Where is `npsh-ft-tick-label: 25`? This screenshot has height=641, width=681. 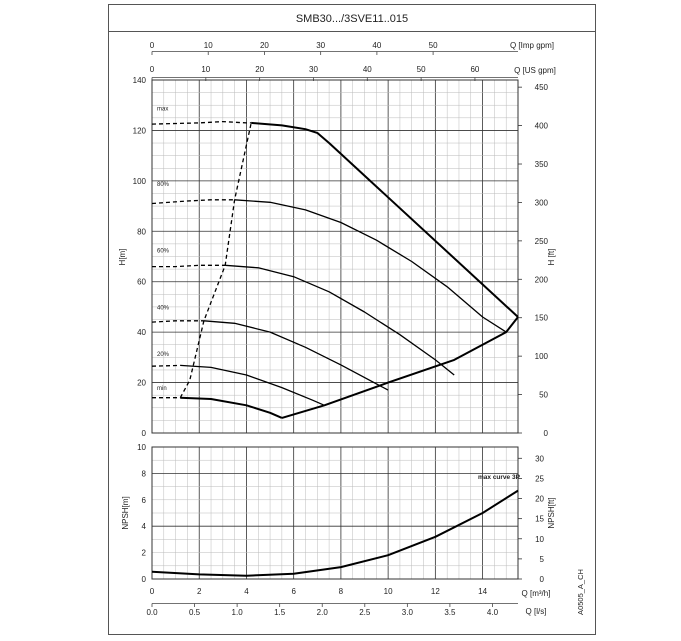
npsh-ft-tick-label: 25 is located at coordinates (539, 478).